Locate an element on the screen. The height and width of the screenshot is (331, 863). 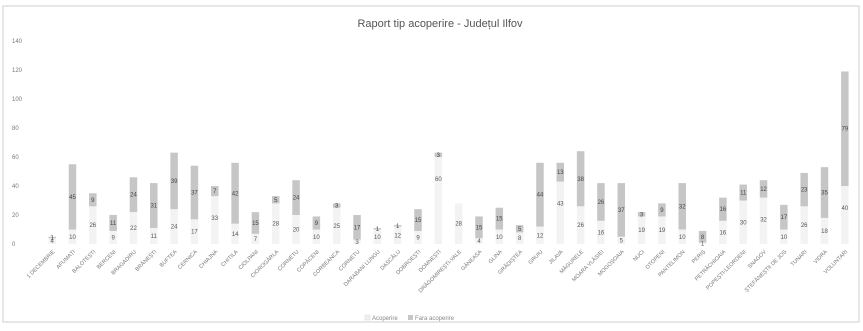
value-label-acoperire: 22 is located at coordinates (133, 229).